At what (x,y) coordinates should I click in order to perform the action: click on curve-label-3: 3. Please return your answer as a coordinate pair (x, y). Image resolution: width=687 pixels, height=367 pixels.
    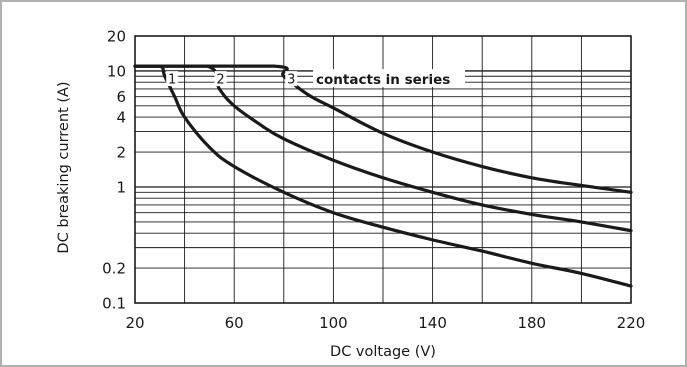
    Looking at the image, I should click on (291, 80).